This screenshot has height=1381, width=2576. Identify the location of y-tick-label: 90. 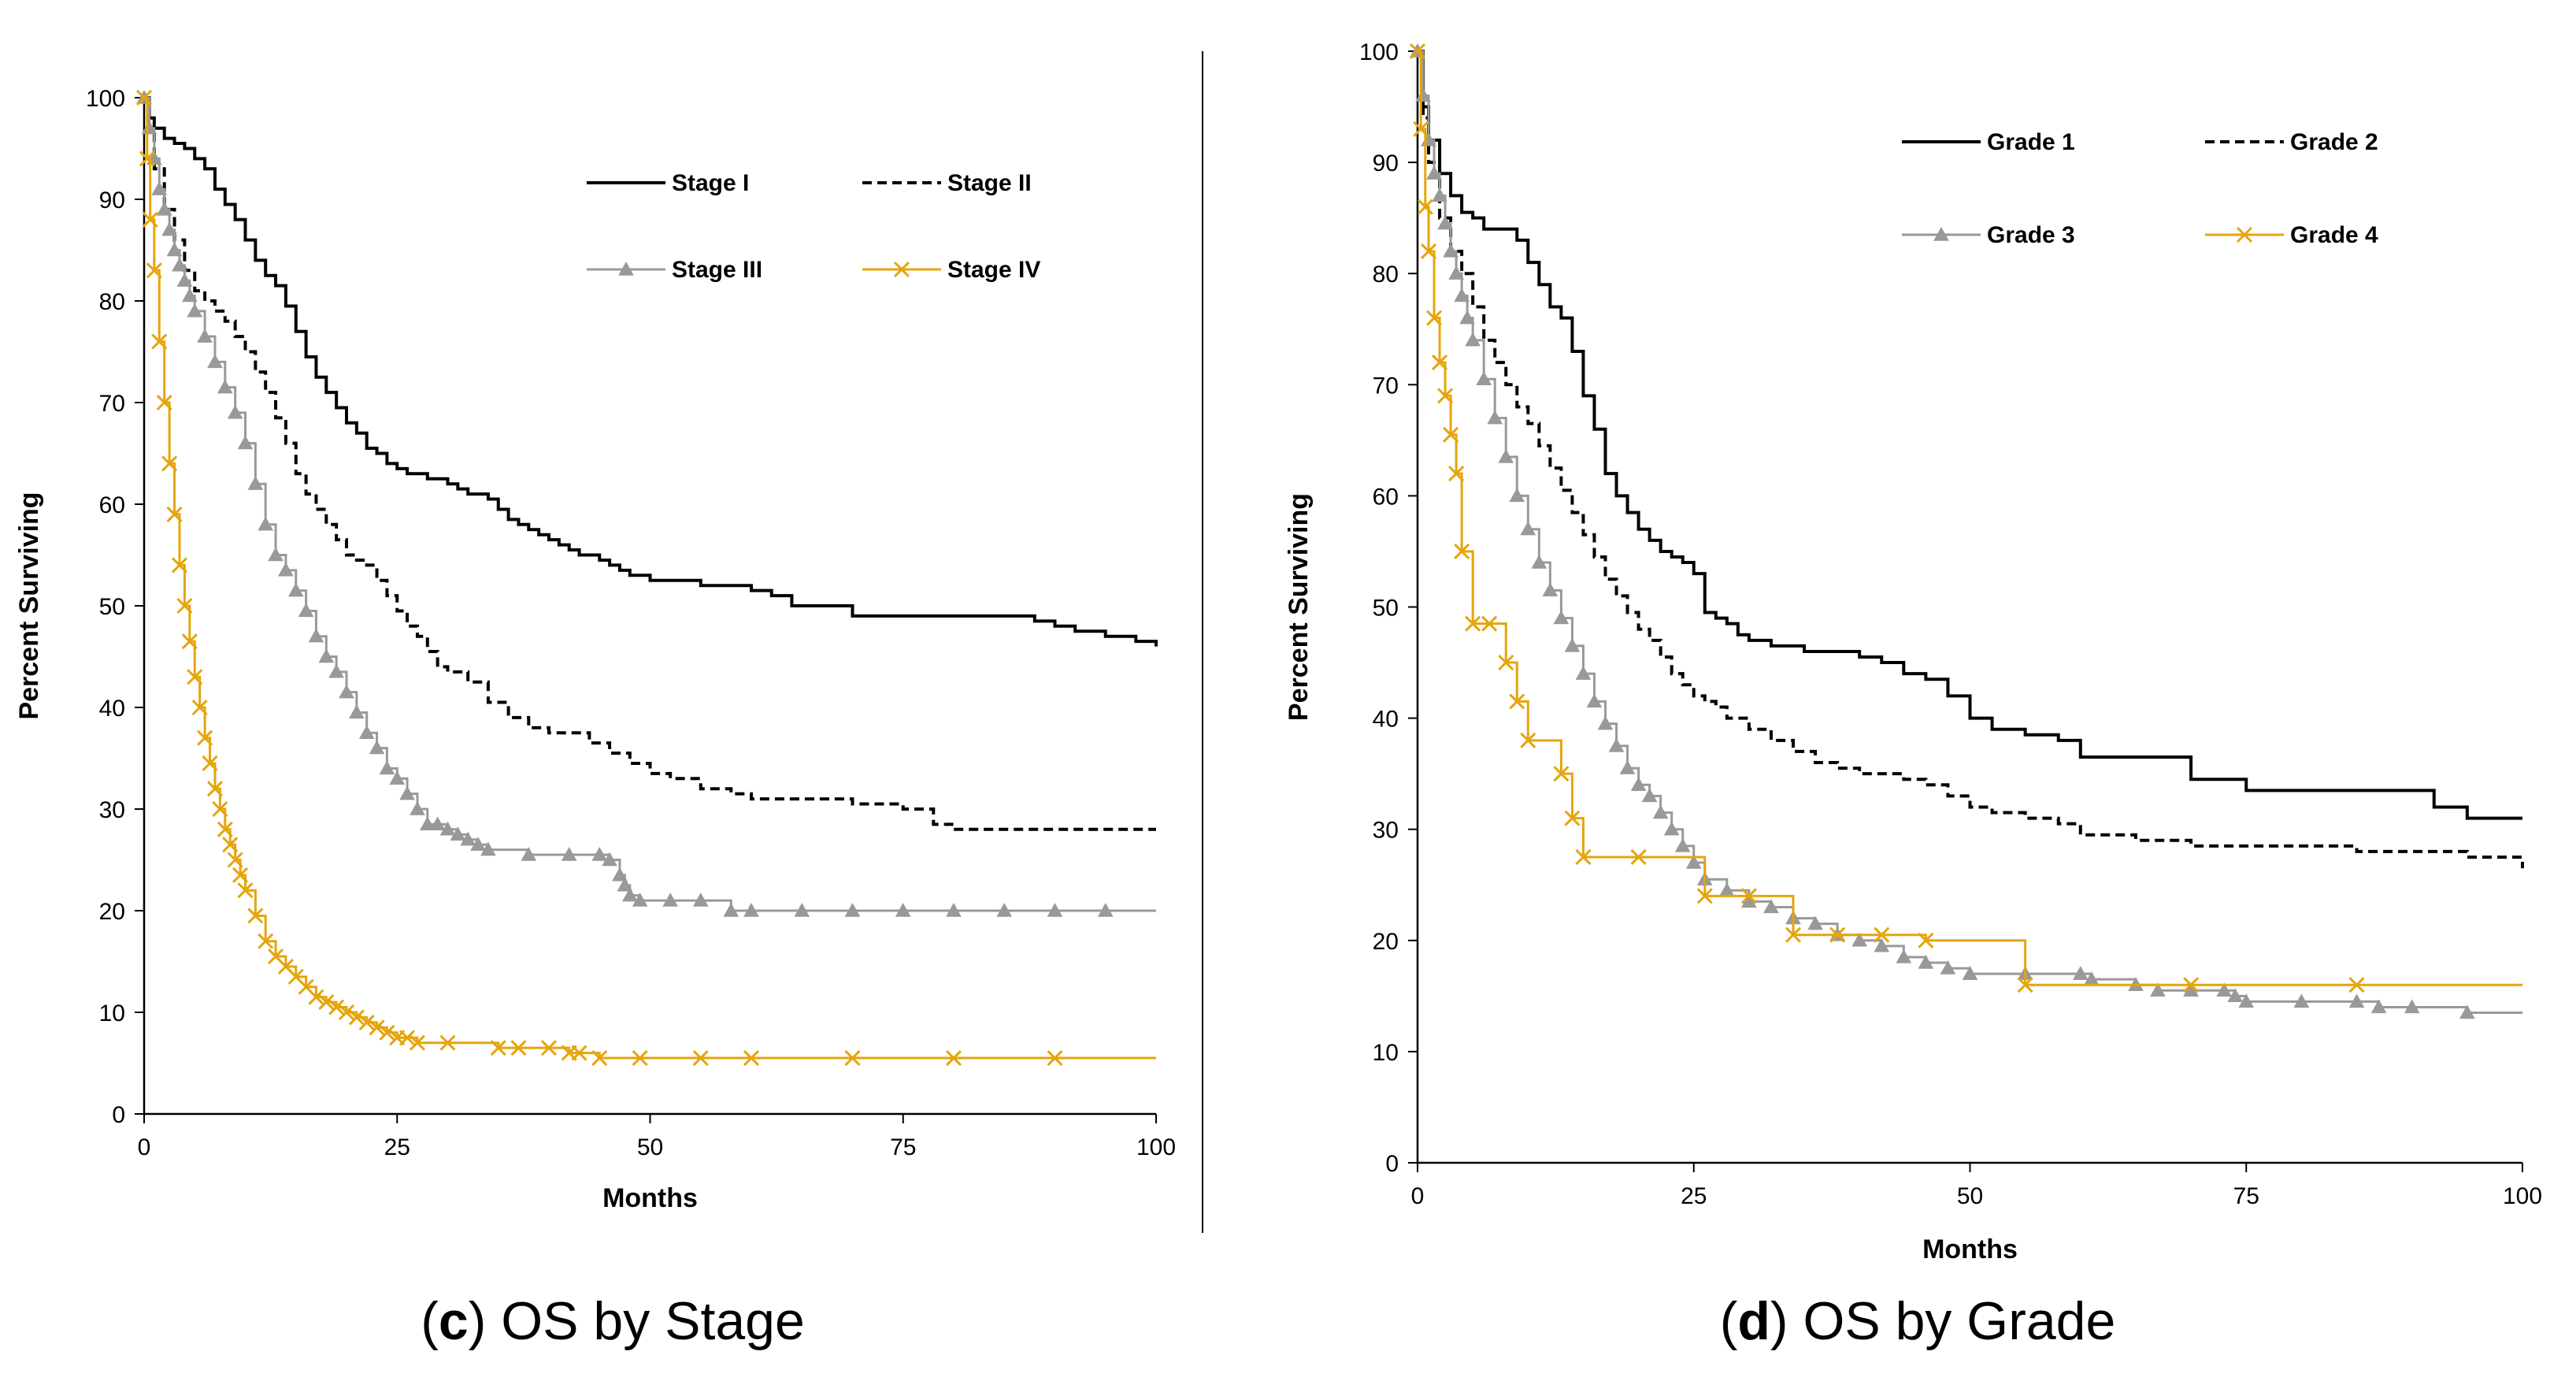
(1386, 163).